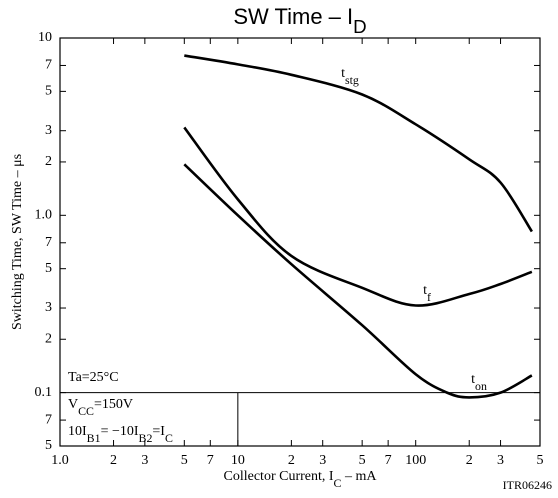  I want to click on chart-title: SW Time – ID, so click(299, 21).